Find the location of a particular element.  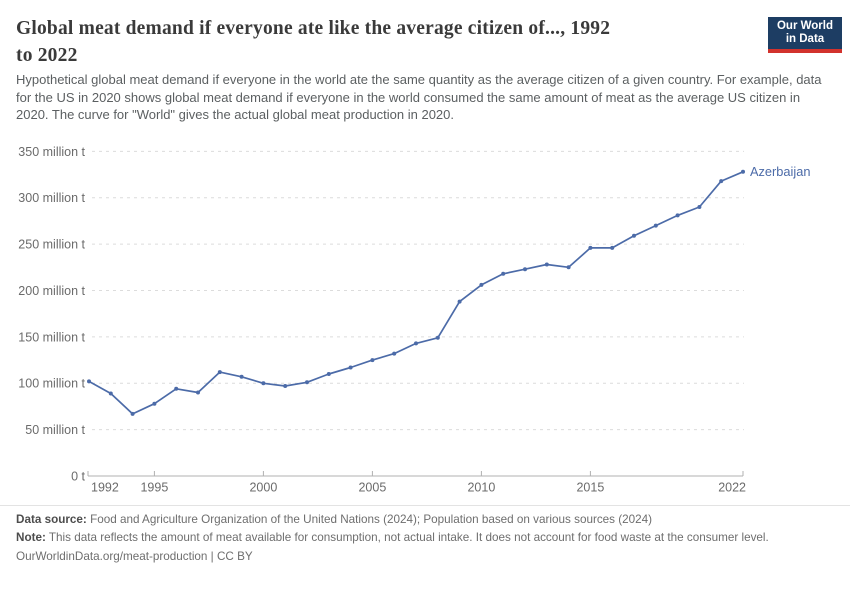

data-point-1996 is located at coordinates (176, 388).